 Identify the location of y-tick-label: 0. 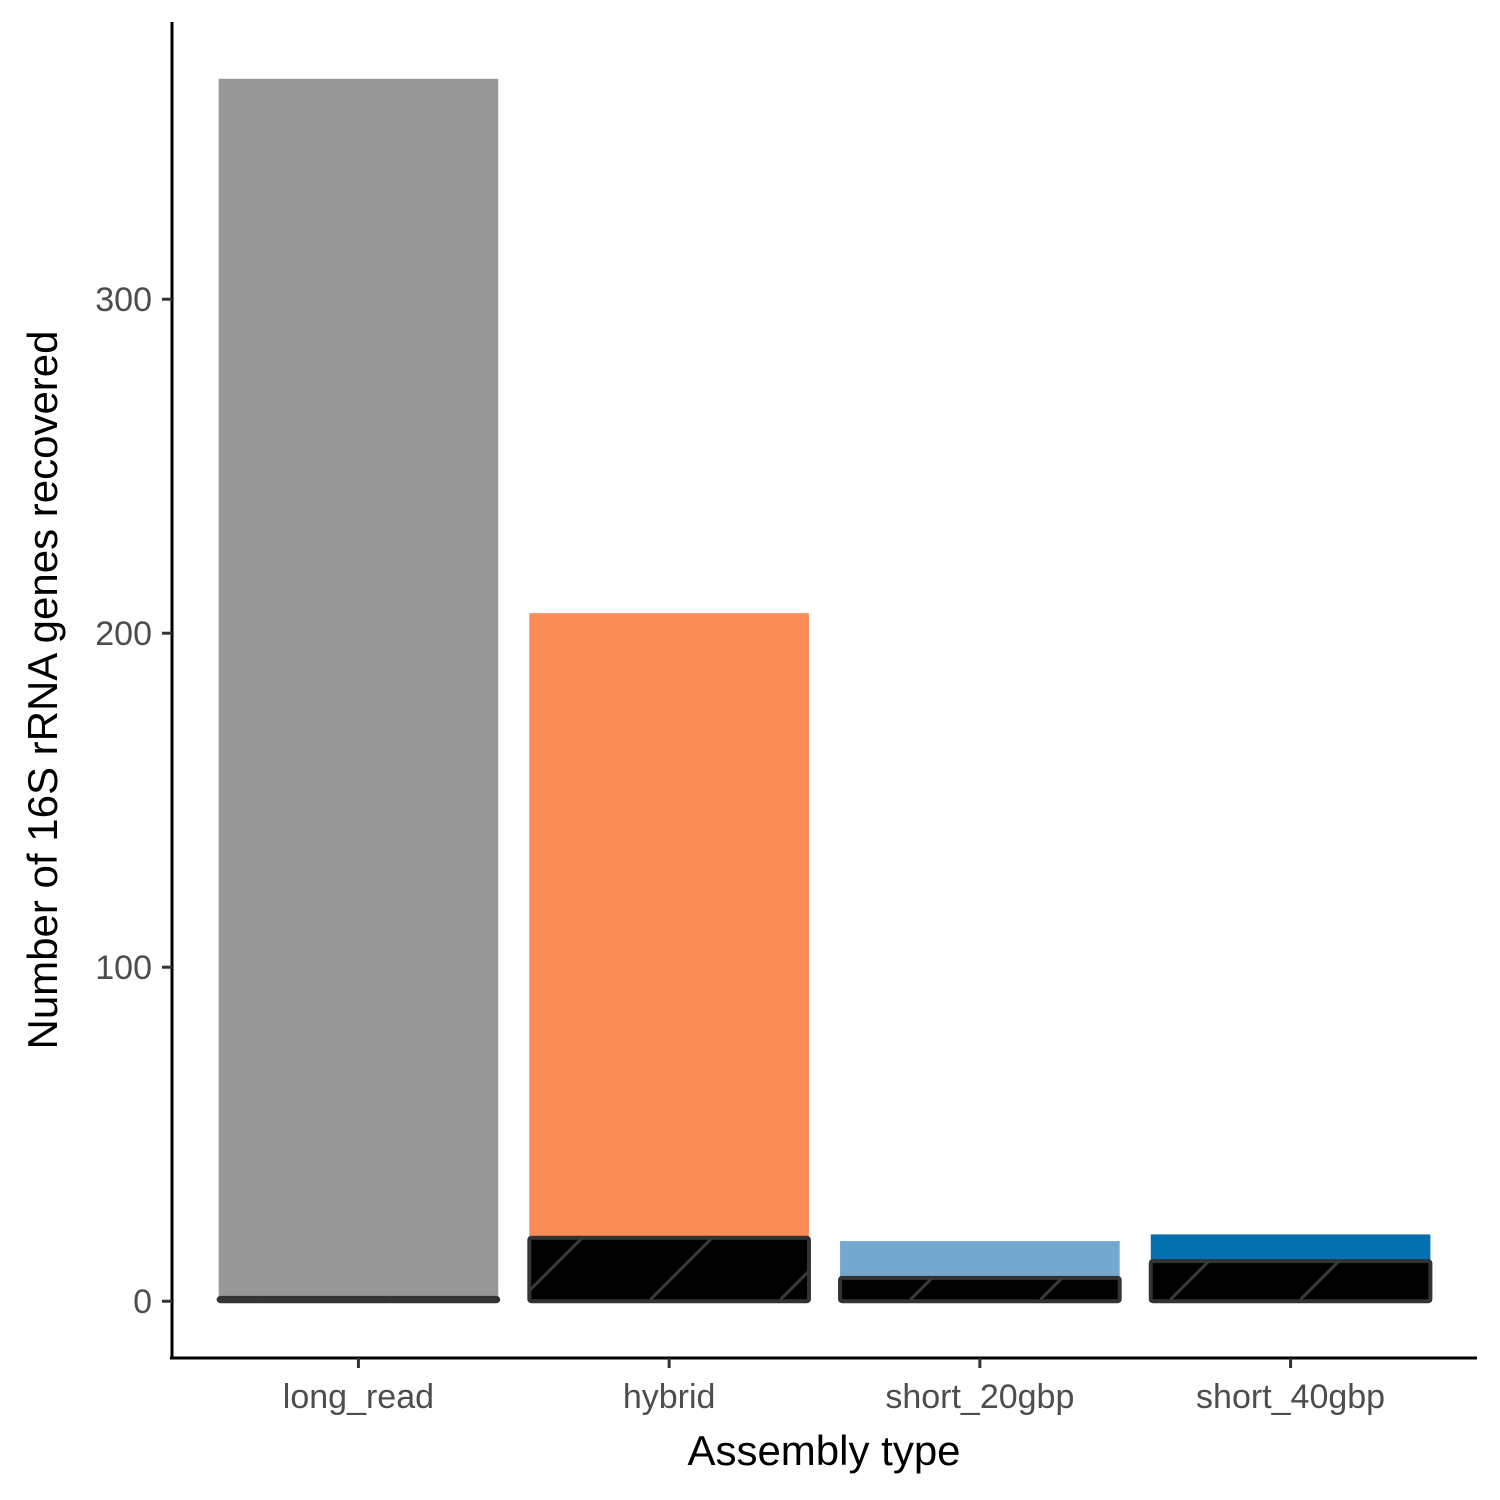
(142, 1302).